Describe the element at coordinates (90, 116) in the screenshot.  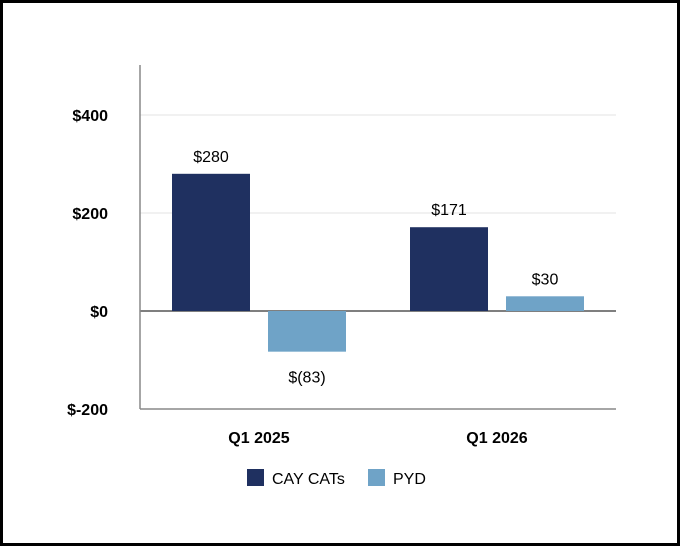
I see `y-tick-label: $400` at that location.